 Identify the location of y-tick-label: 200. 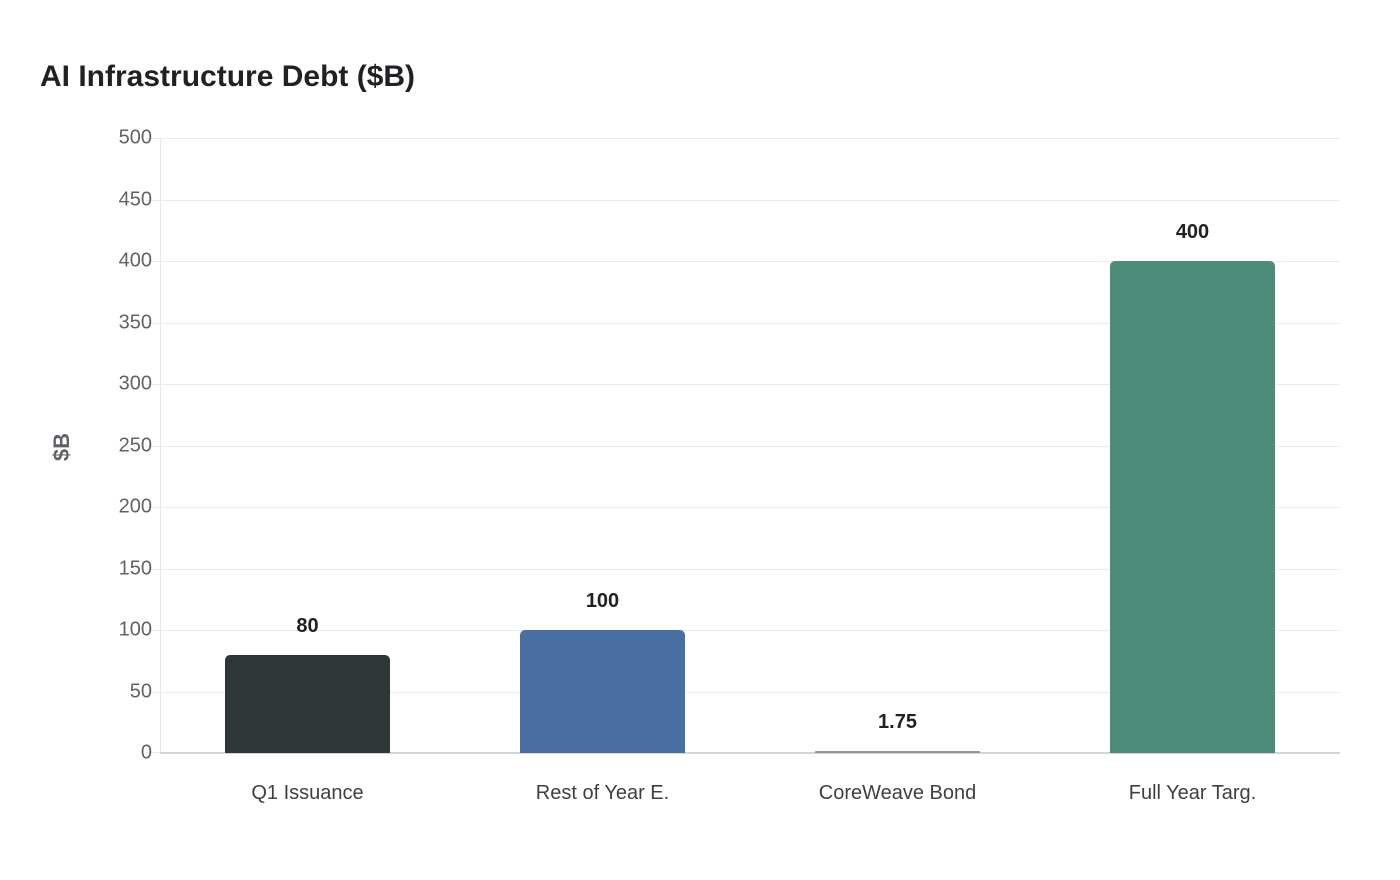
(135, 506).